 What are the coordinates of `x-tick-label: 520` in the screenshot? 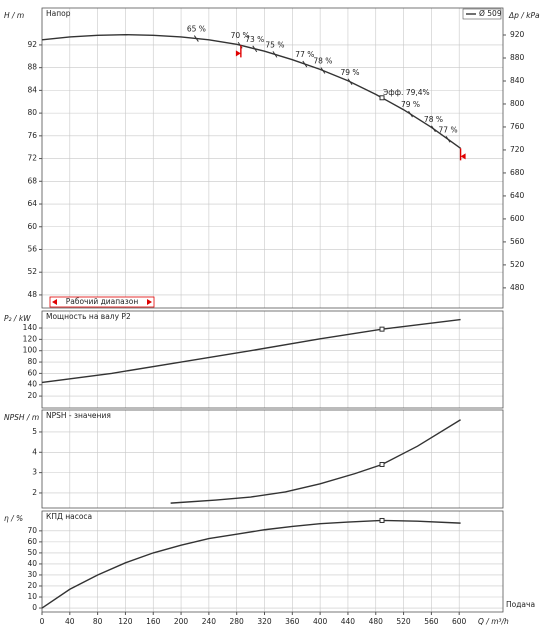 It's located at (403, 621).